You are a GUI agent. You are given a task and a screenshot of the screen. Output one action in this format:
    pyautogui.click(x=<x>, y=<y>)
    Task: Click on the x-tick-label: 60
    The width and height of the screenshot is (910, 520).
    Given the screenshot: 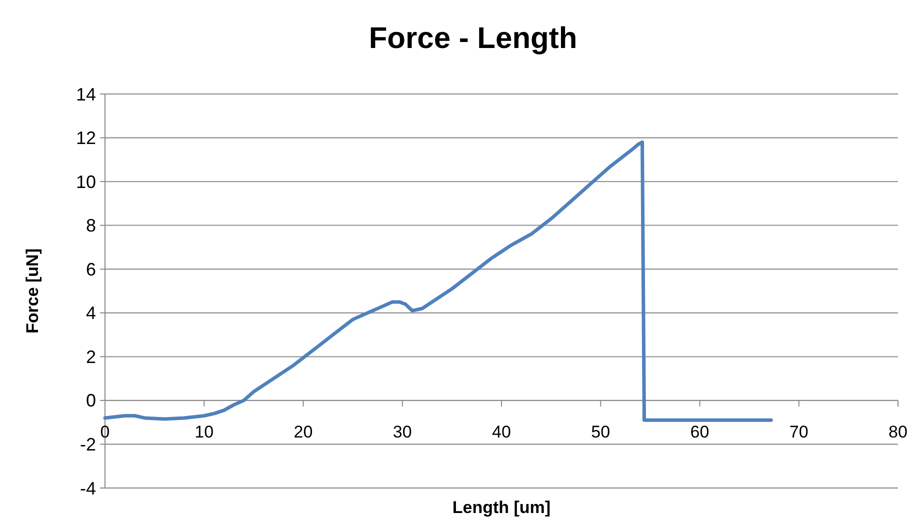 What is the action you would take?
    pyautogui.click(x=700, y=432)
    